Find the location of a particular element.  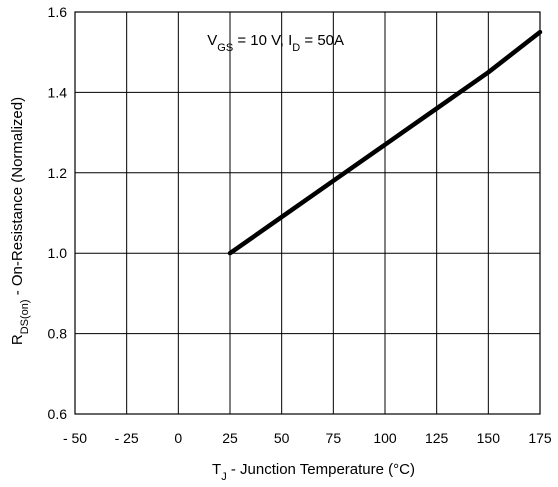

x-tick-label: 125 is located at coordinates (437, 438).